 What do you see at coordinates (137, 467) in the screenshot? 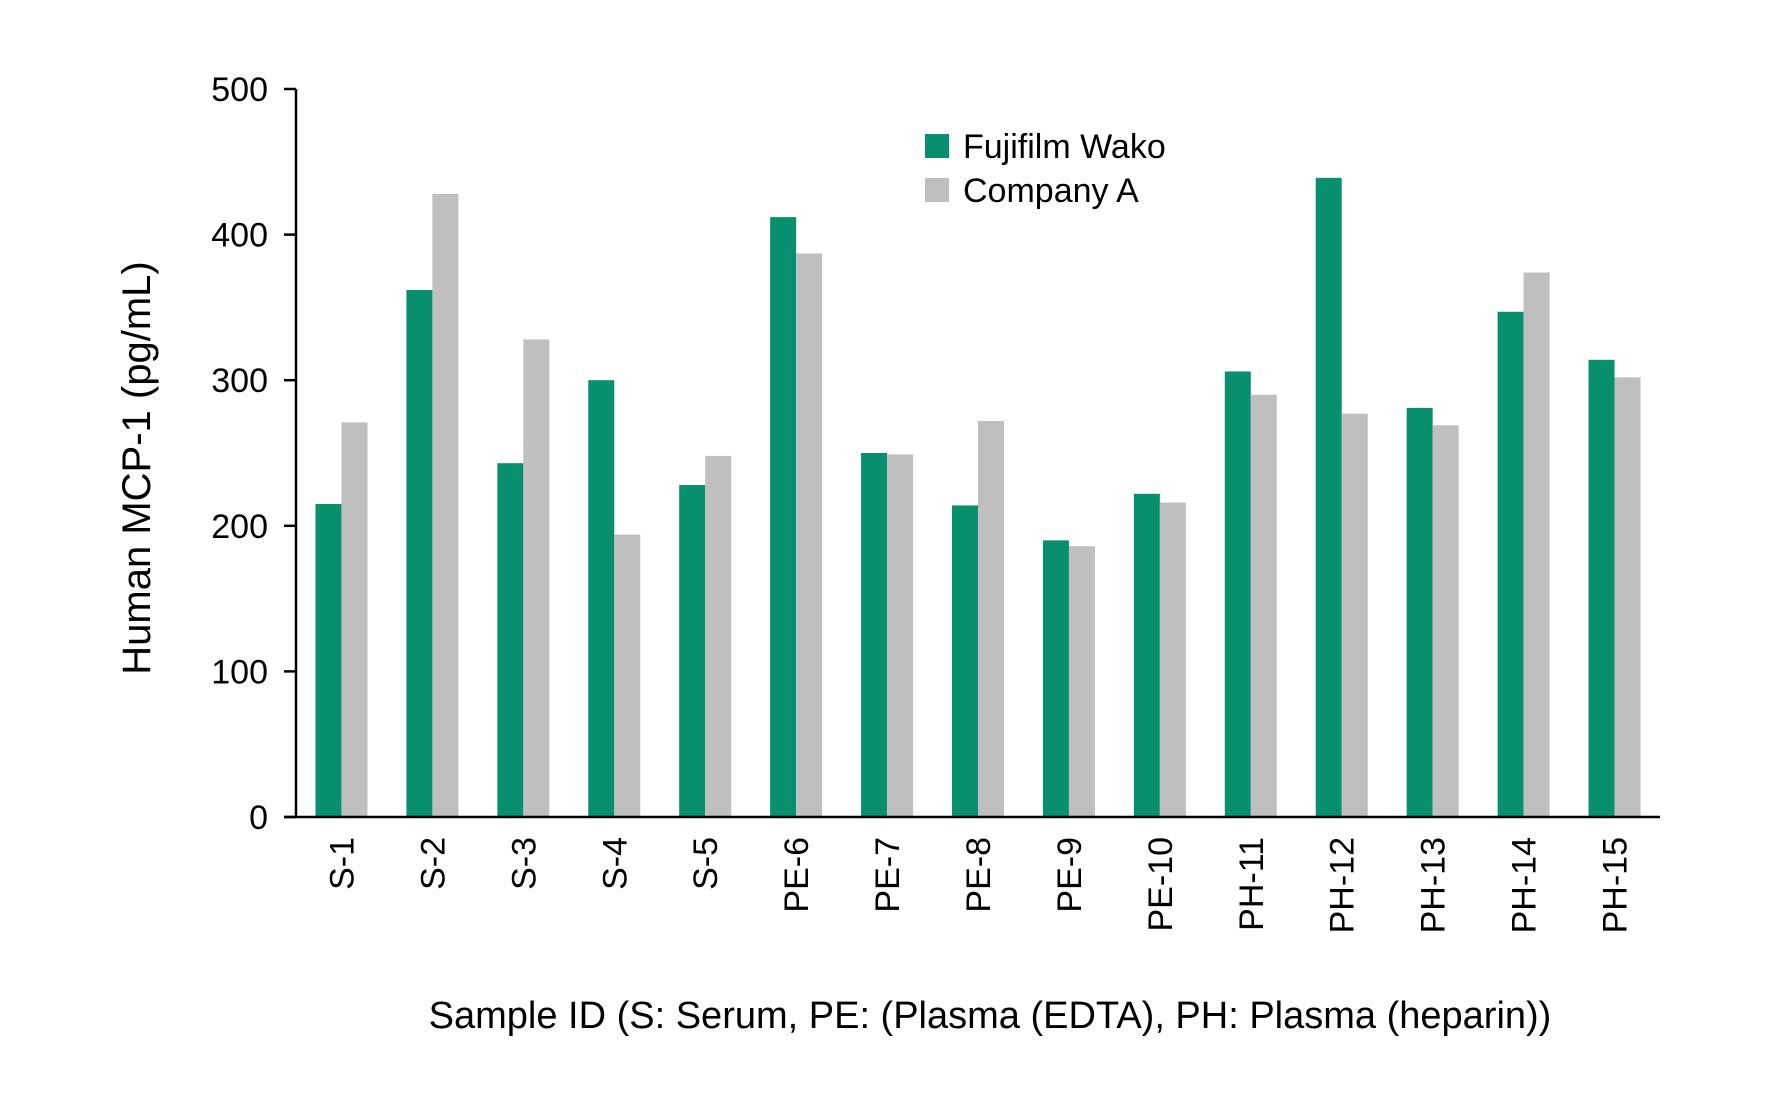
I see `y-axis-title: Human MCP-1 (pg/mL)` at bounding box center [137, 467].